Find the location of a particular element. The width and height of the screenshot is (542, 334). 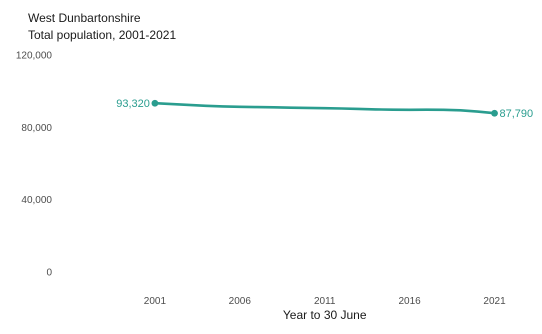

x-tick-label: 2011 is located at coordinates (325, 301).